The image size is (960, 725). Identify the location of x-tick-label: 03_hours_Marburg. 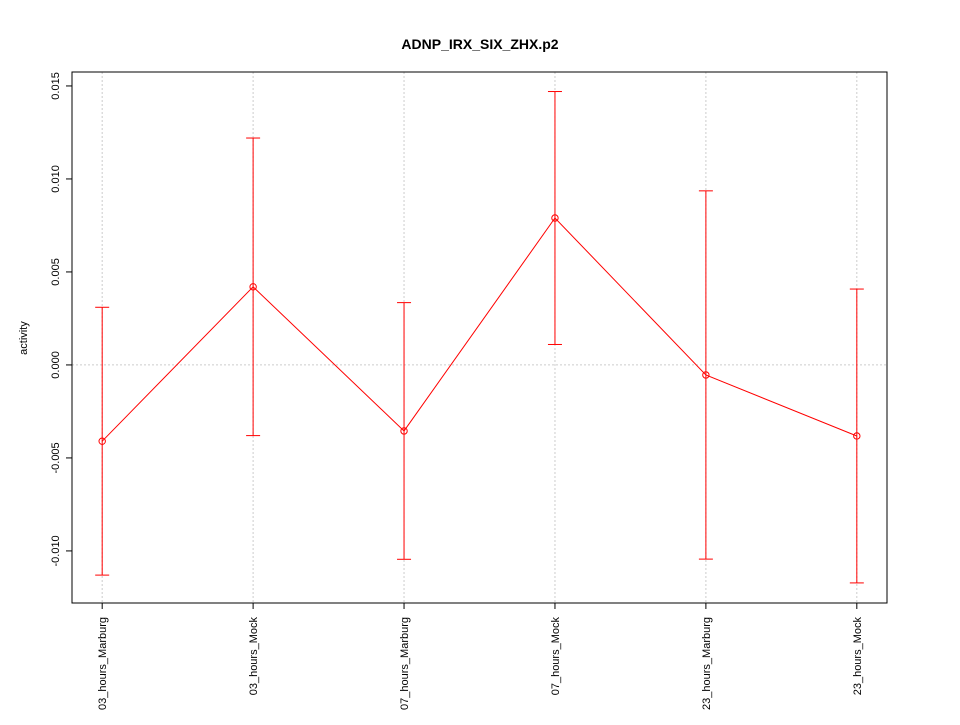
(103, 663).